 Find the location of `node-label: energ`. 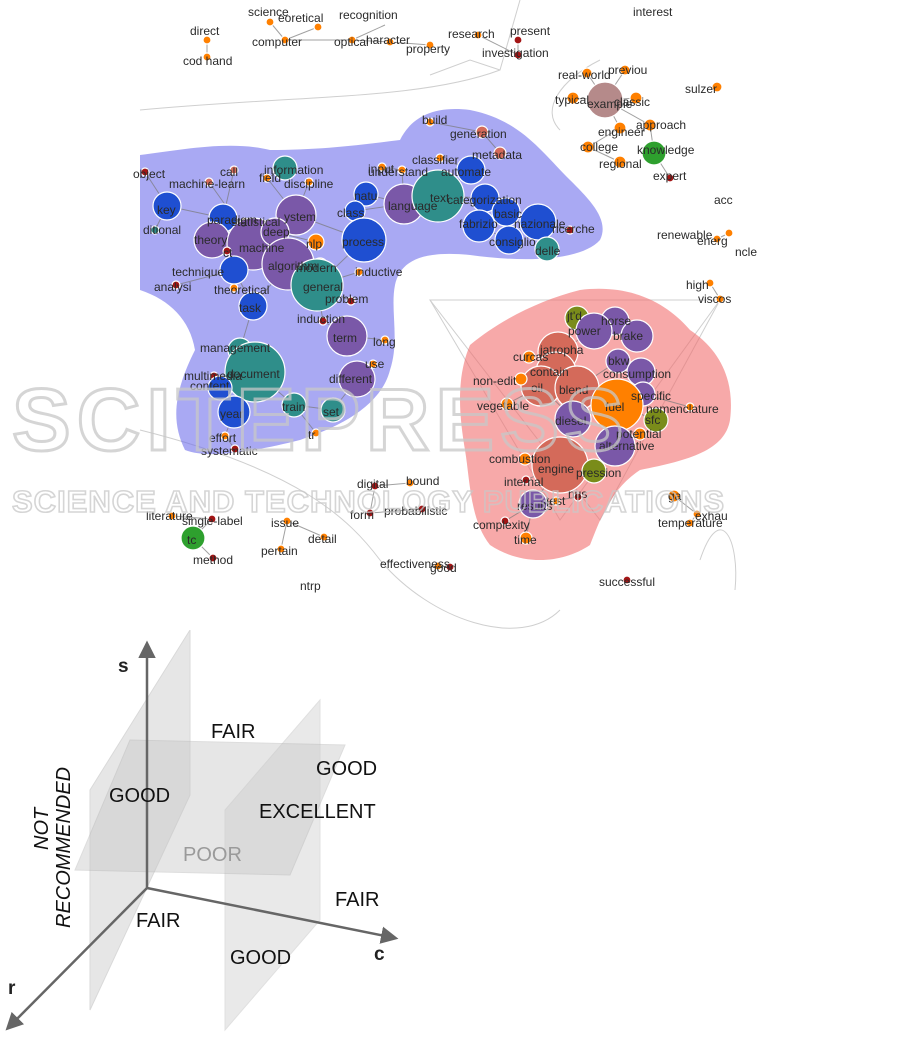

node-label: energ is located at coordinates (712, 241).